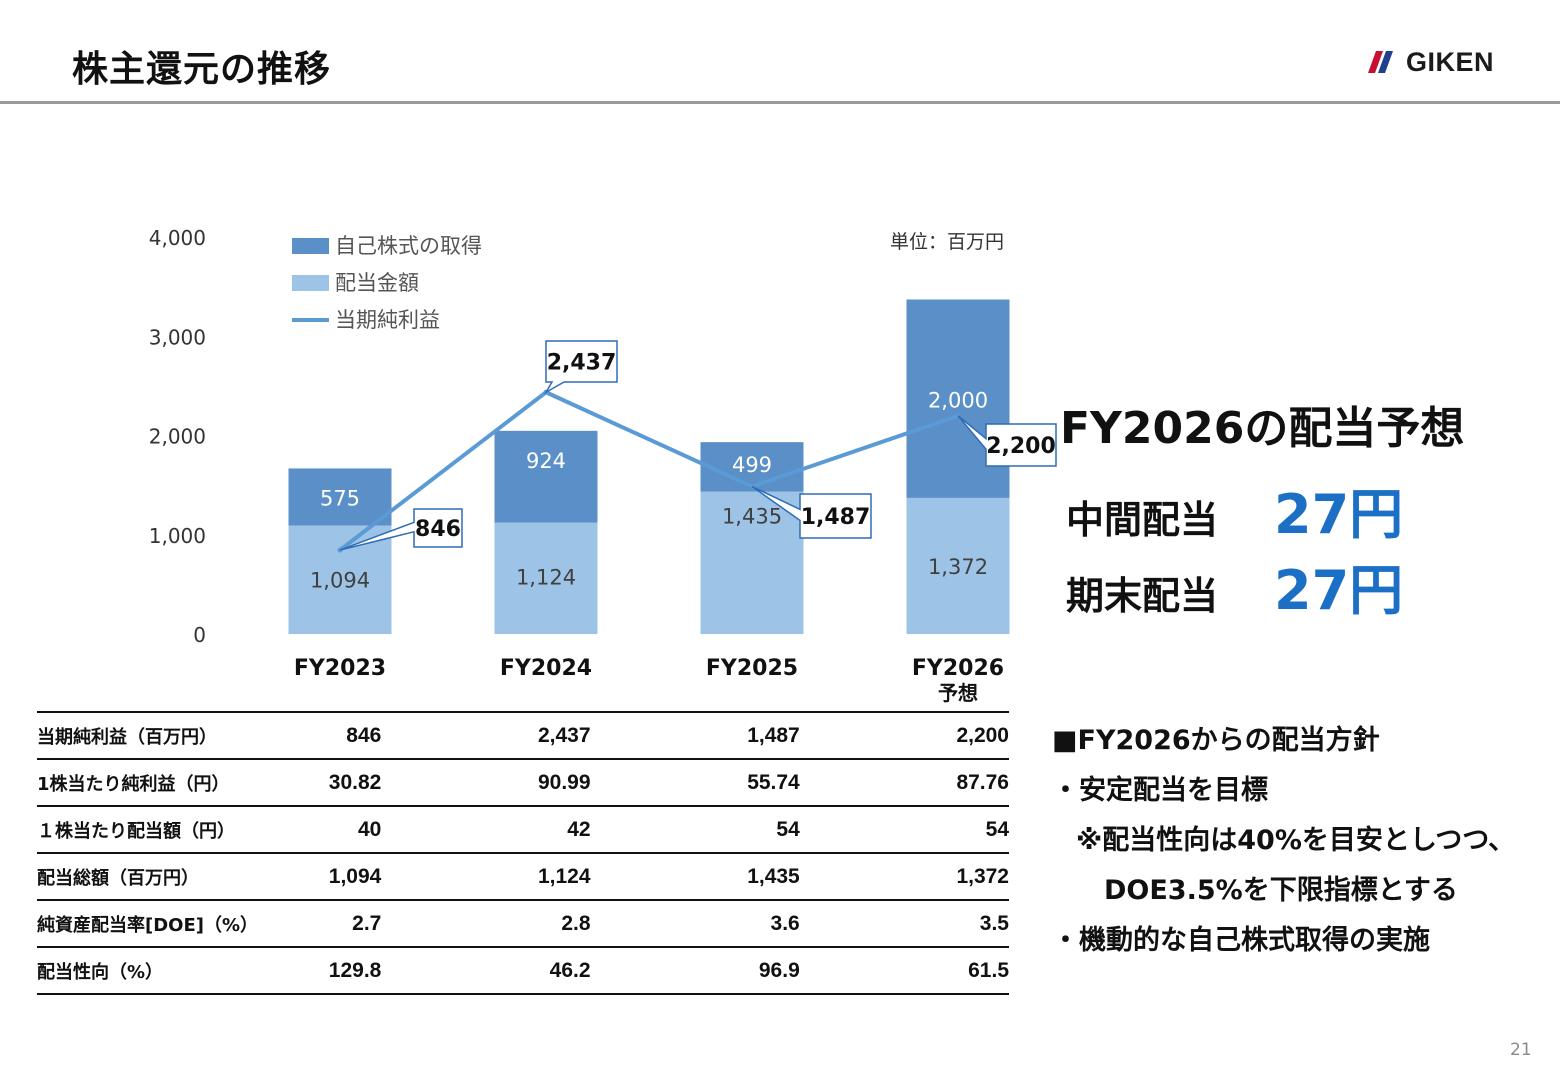  What do you see at coordinates (486, 923) in the screenshot?
I see `table-cell: 2.8` at bounding box center [486, 923].